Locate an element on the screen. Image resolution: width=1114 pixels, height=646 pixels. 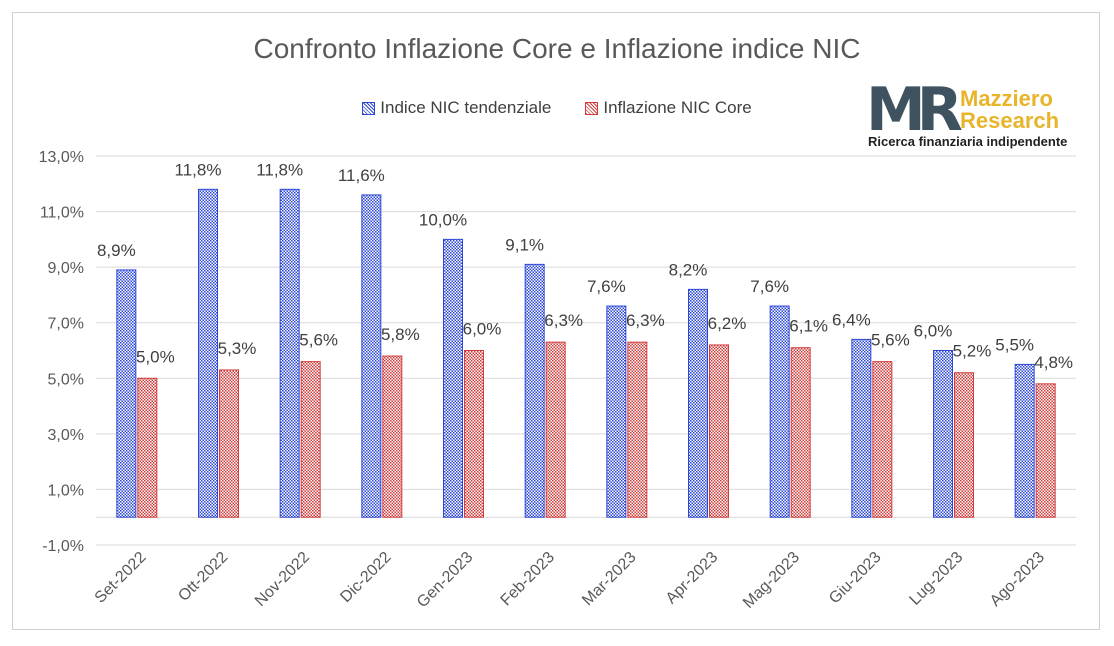
x-category-label: Set-2022 is located at coordinates (121, 578).